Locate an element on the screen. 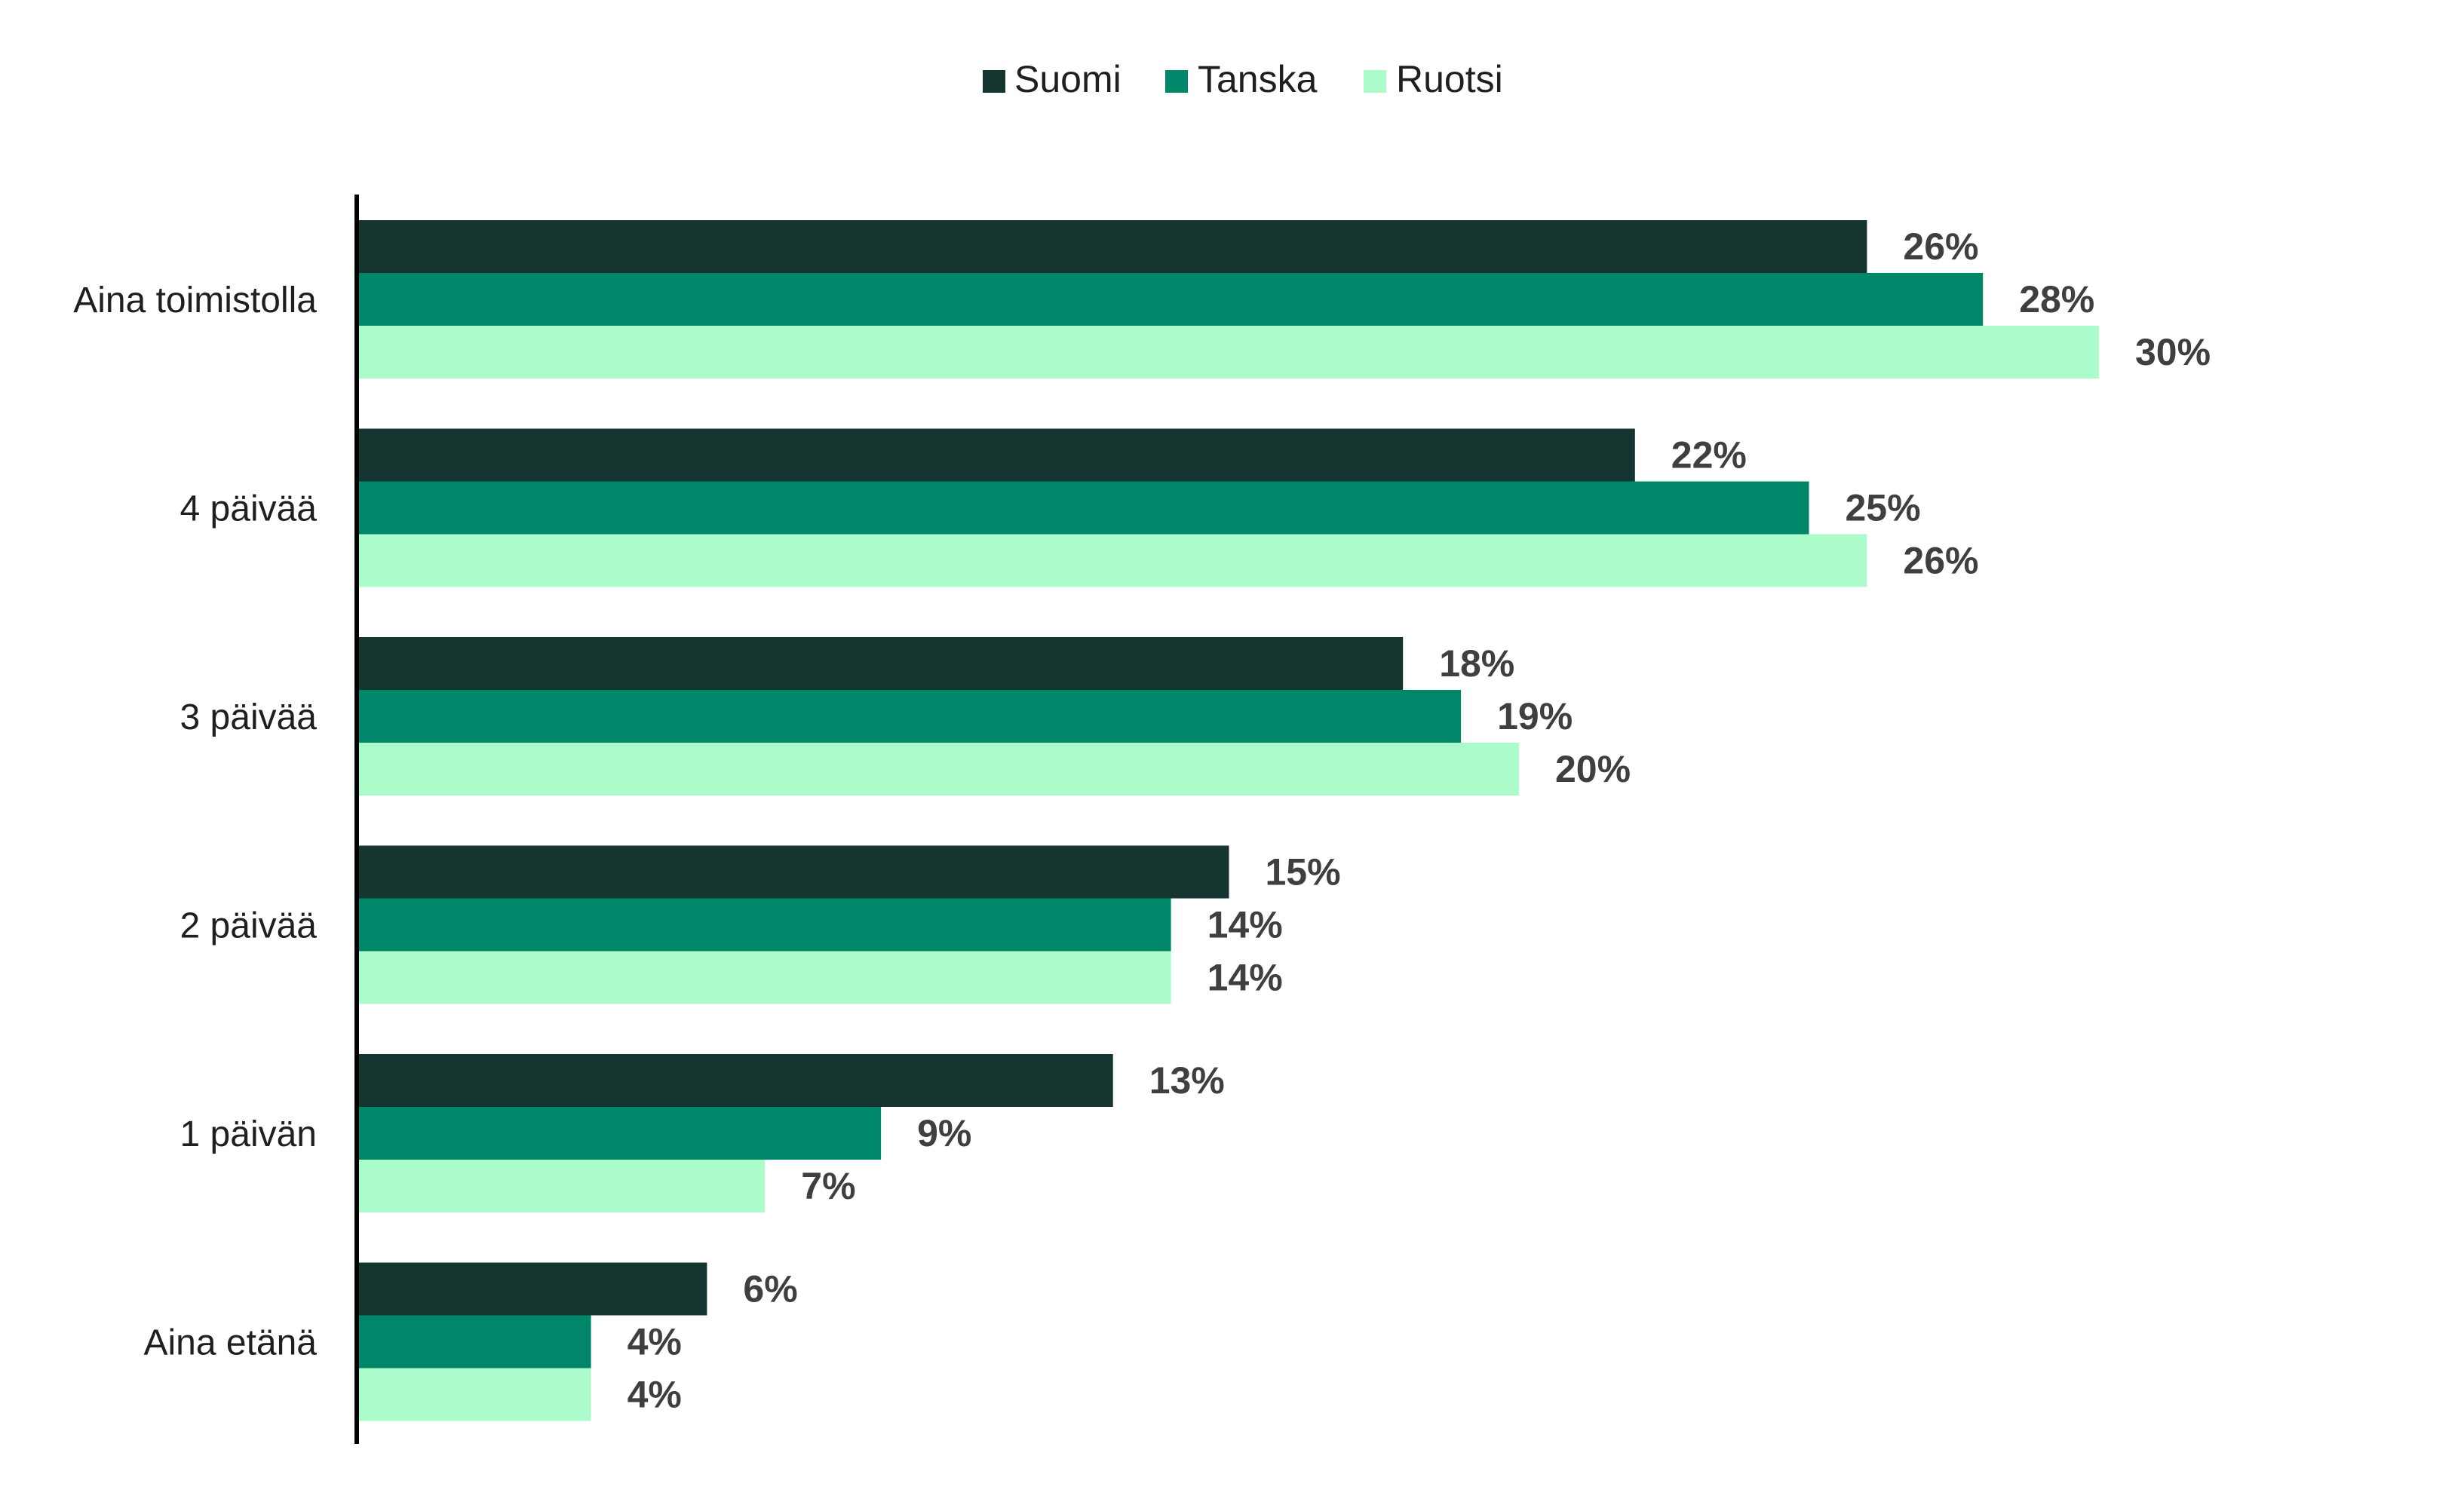  bar-ruotsi-aina-toimistolla is located at coordinates (1229, 352).